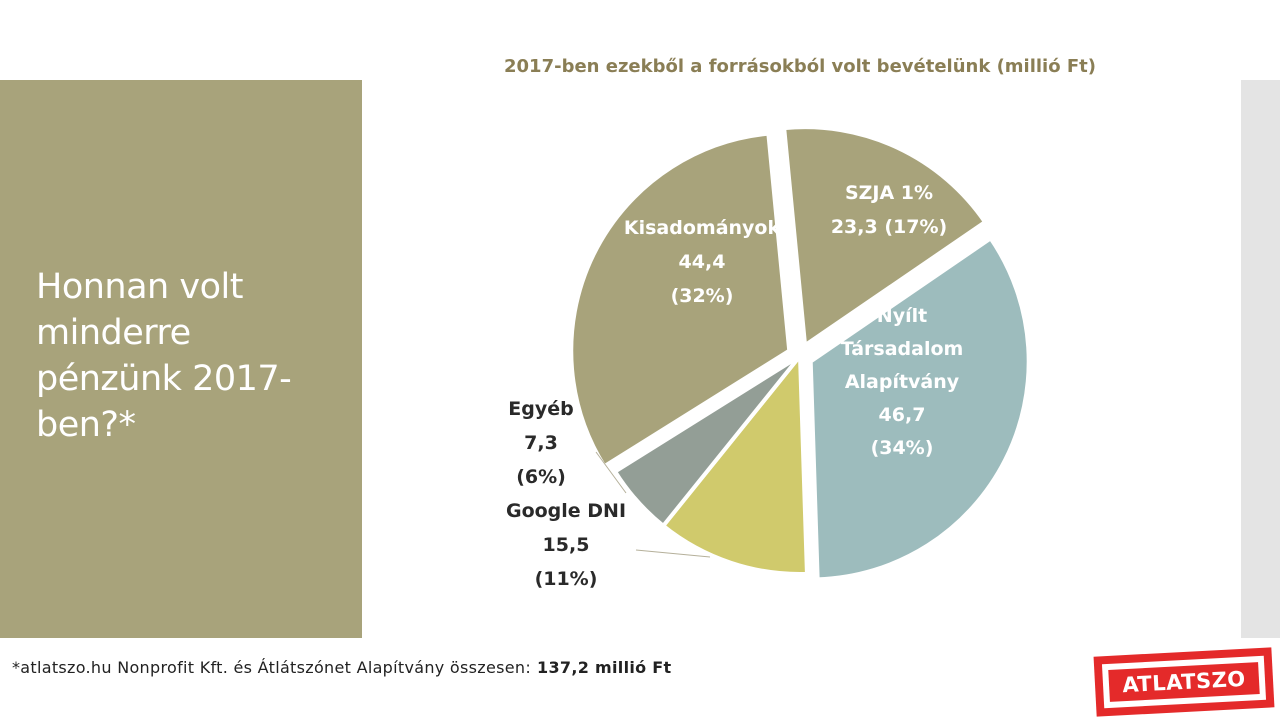 The width and height of the screenshot is (1280, 720). What do you see at coordinates (673, 553) in the screenshot?
I see `leader-line-google-dni` at bounding box center [673, 553].